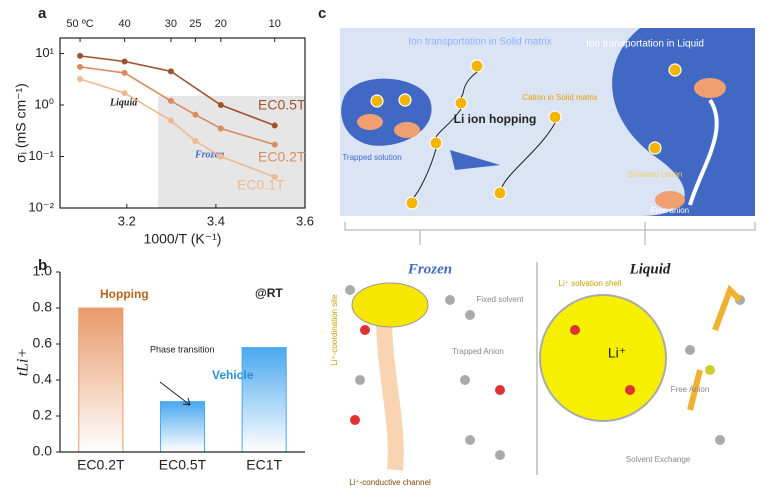 This screenshot has width=762, height=491. What do you see at coordinates (43, 343) in the screenshot?
I see `y-tick-label: 0.6` at bounding box center [43, 343].